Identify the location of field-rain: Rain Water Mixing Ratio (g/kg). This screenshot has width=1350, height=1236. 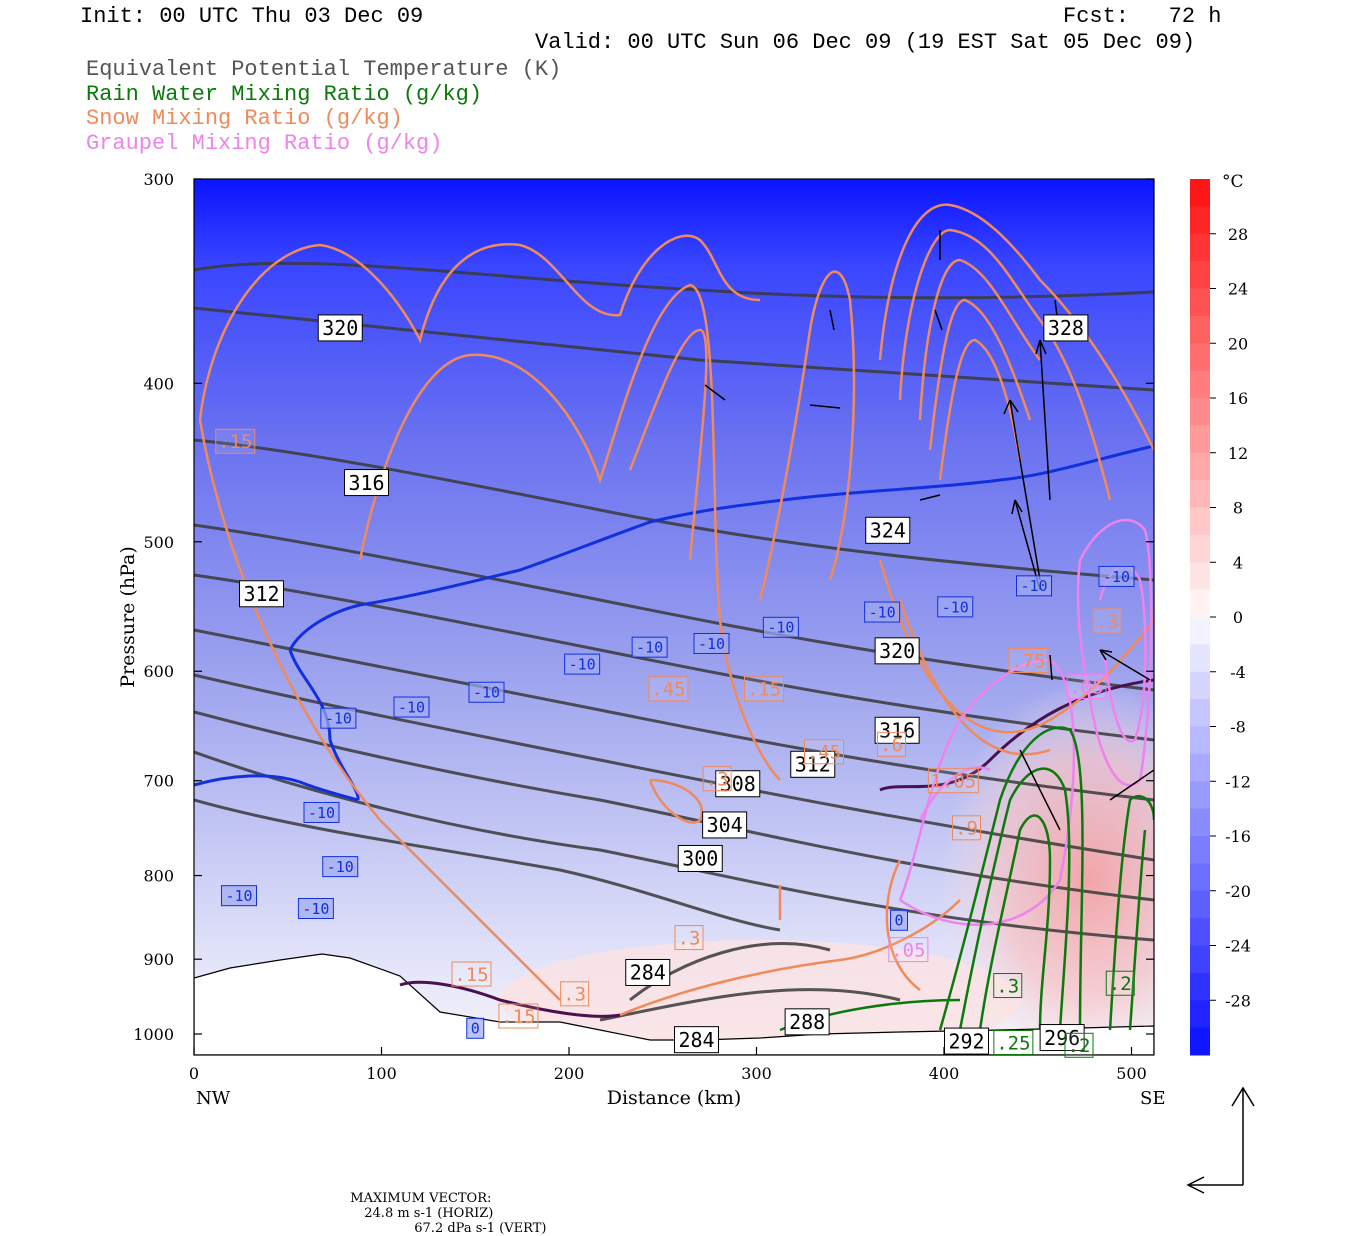
(284, 94).